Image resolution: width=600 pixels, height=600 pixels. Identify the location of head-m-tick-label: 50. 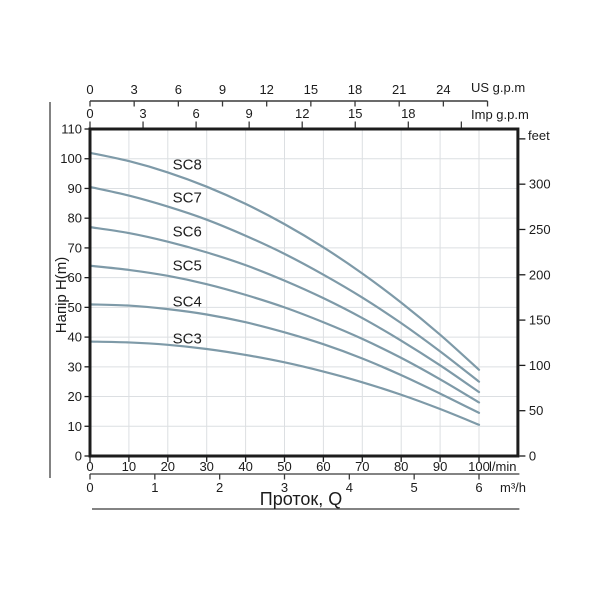
(75, 307).